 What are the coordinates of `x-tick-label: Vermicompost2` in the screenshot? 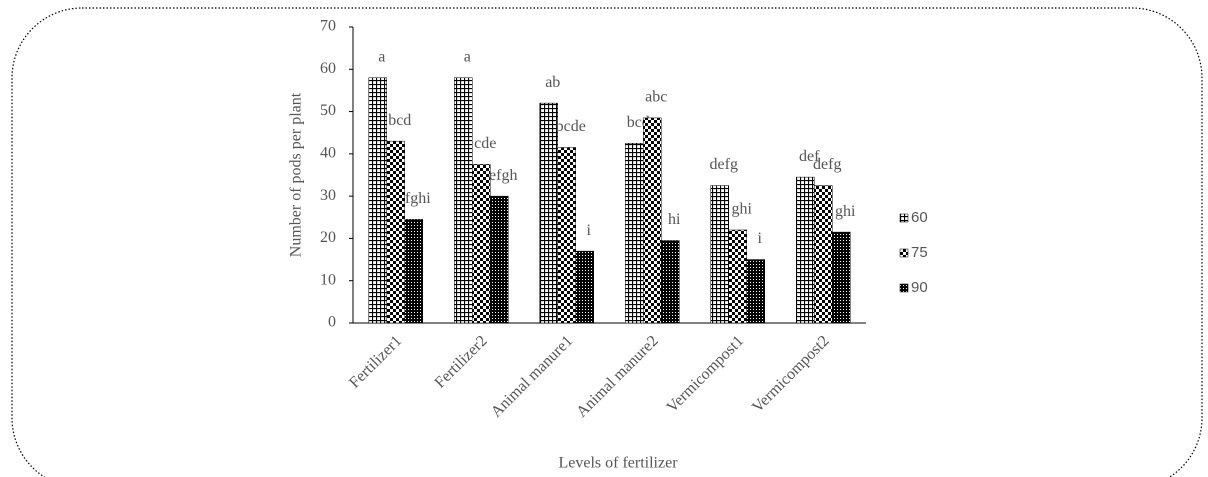 It's located at (791, 374).